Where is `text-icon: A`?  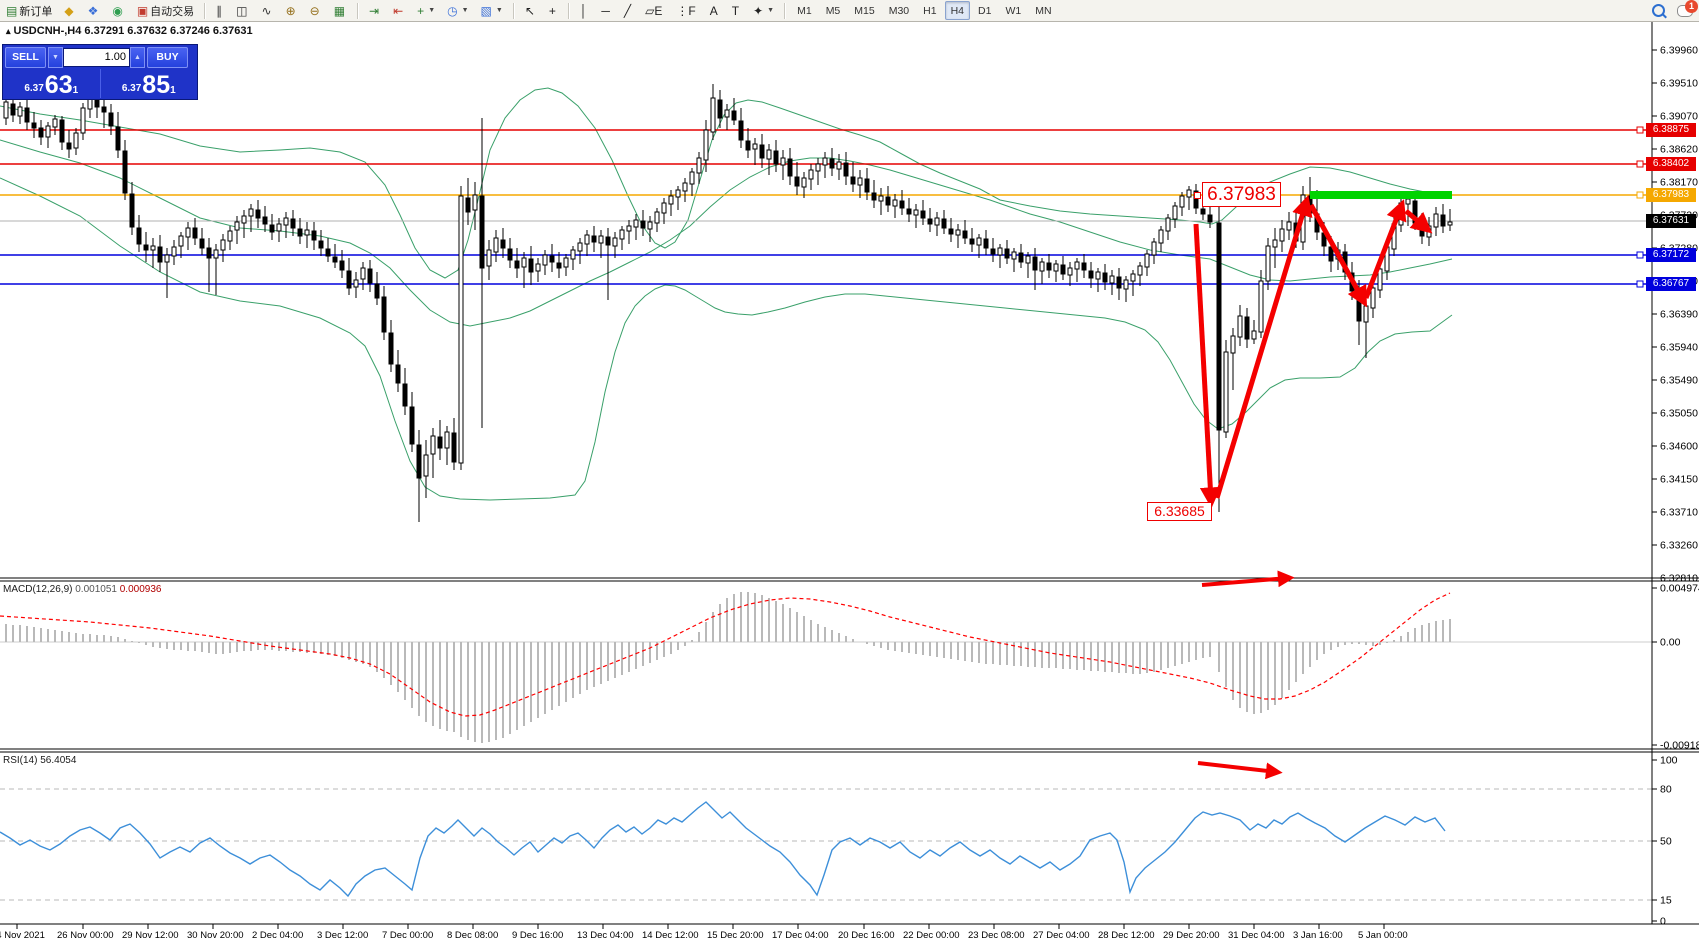 text-icon: A is located at coordinates (713, 10).